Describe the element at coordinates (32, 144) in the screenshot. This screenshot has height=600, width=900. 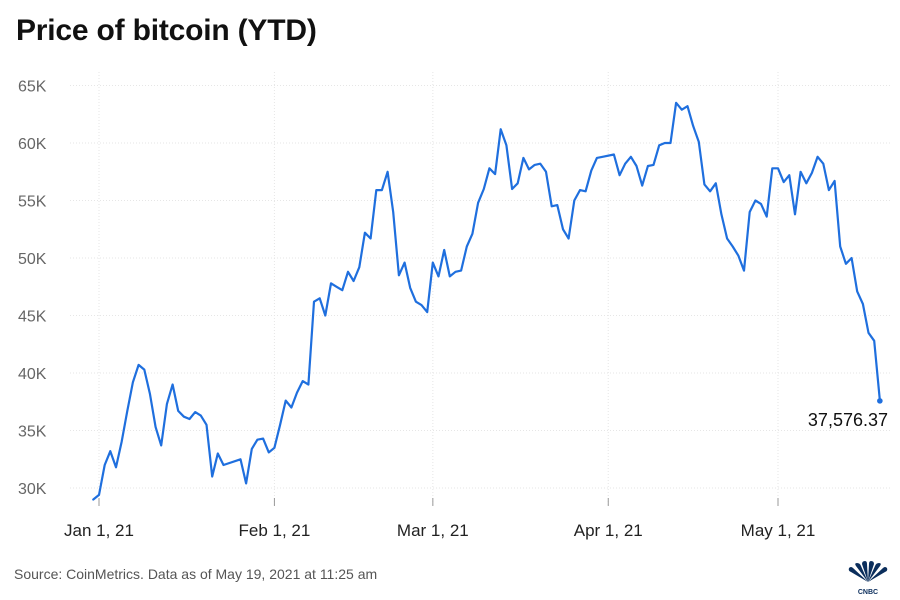
I see `y-tick-label: 60K` at that location.